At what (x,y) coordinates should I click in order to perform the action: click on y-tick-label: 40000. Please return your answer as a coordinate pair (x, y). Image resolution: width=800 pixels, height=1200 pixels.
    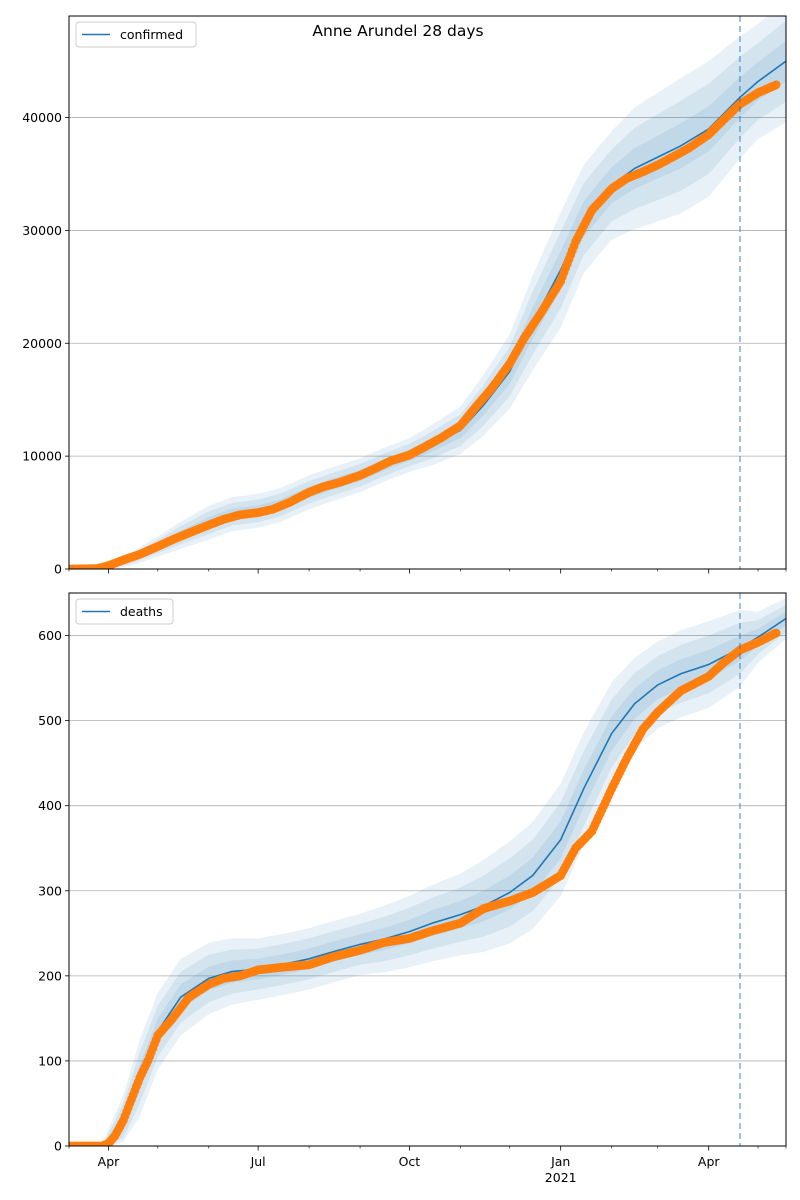
    Looking at the image, I should click on (42, 117).